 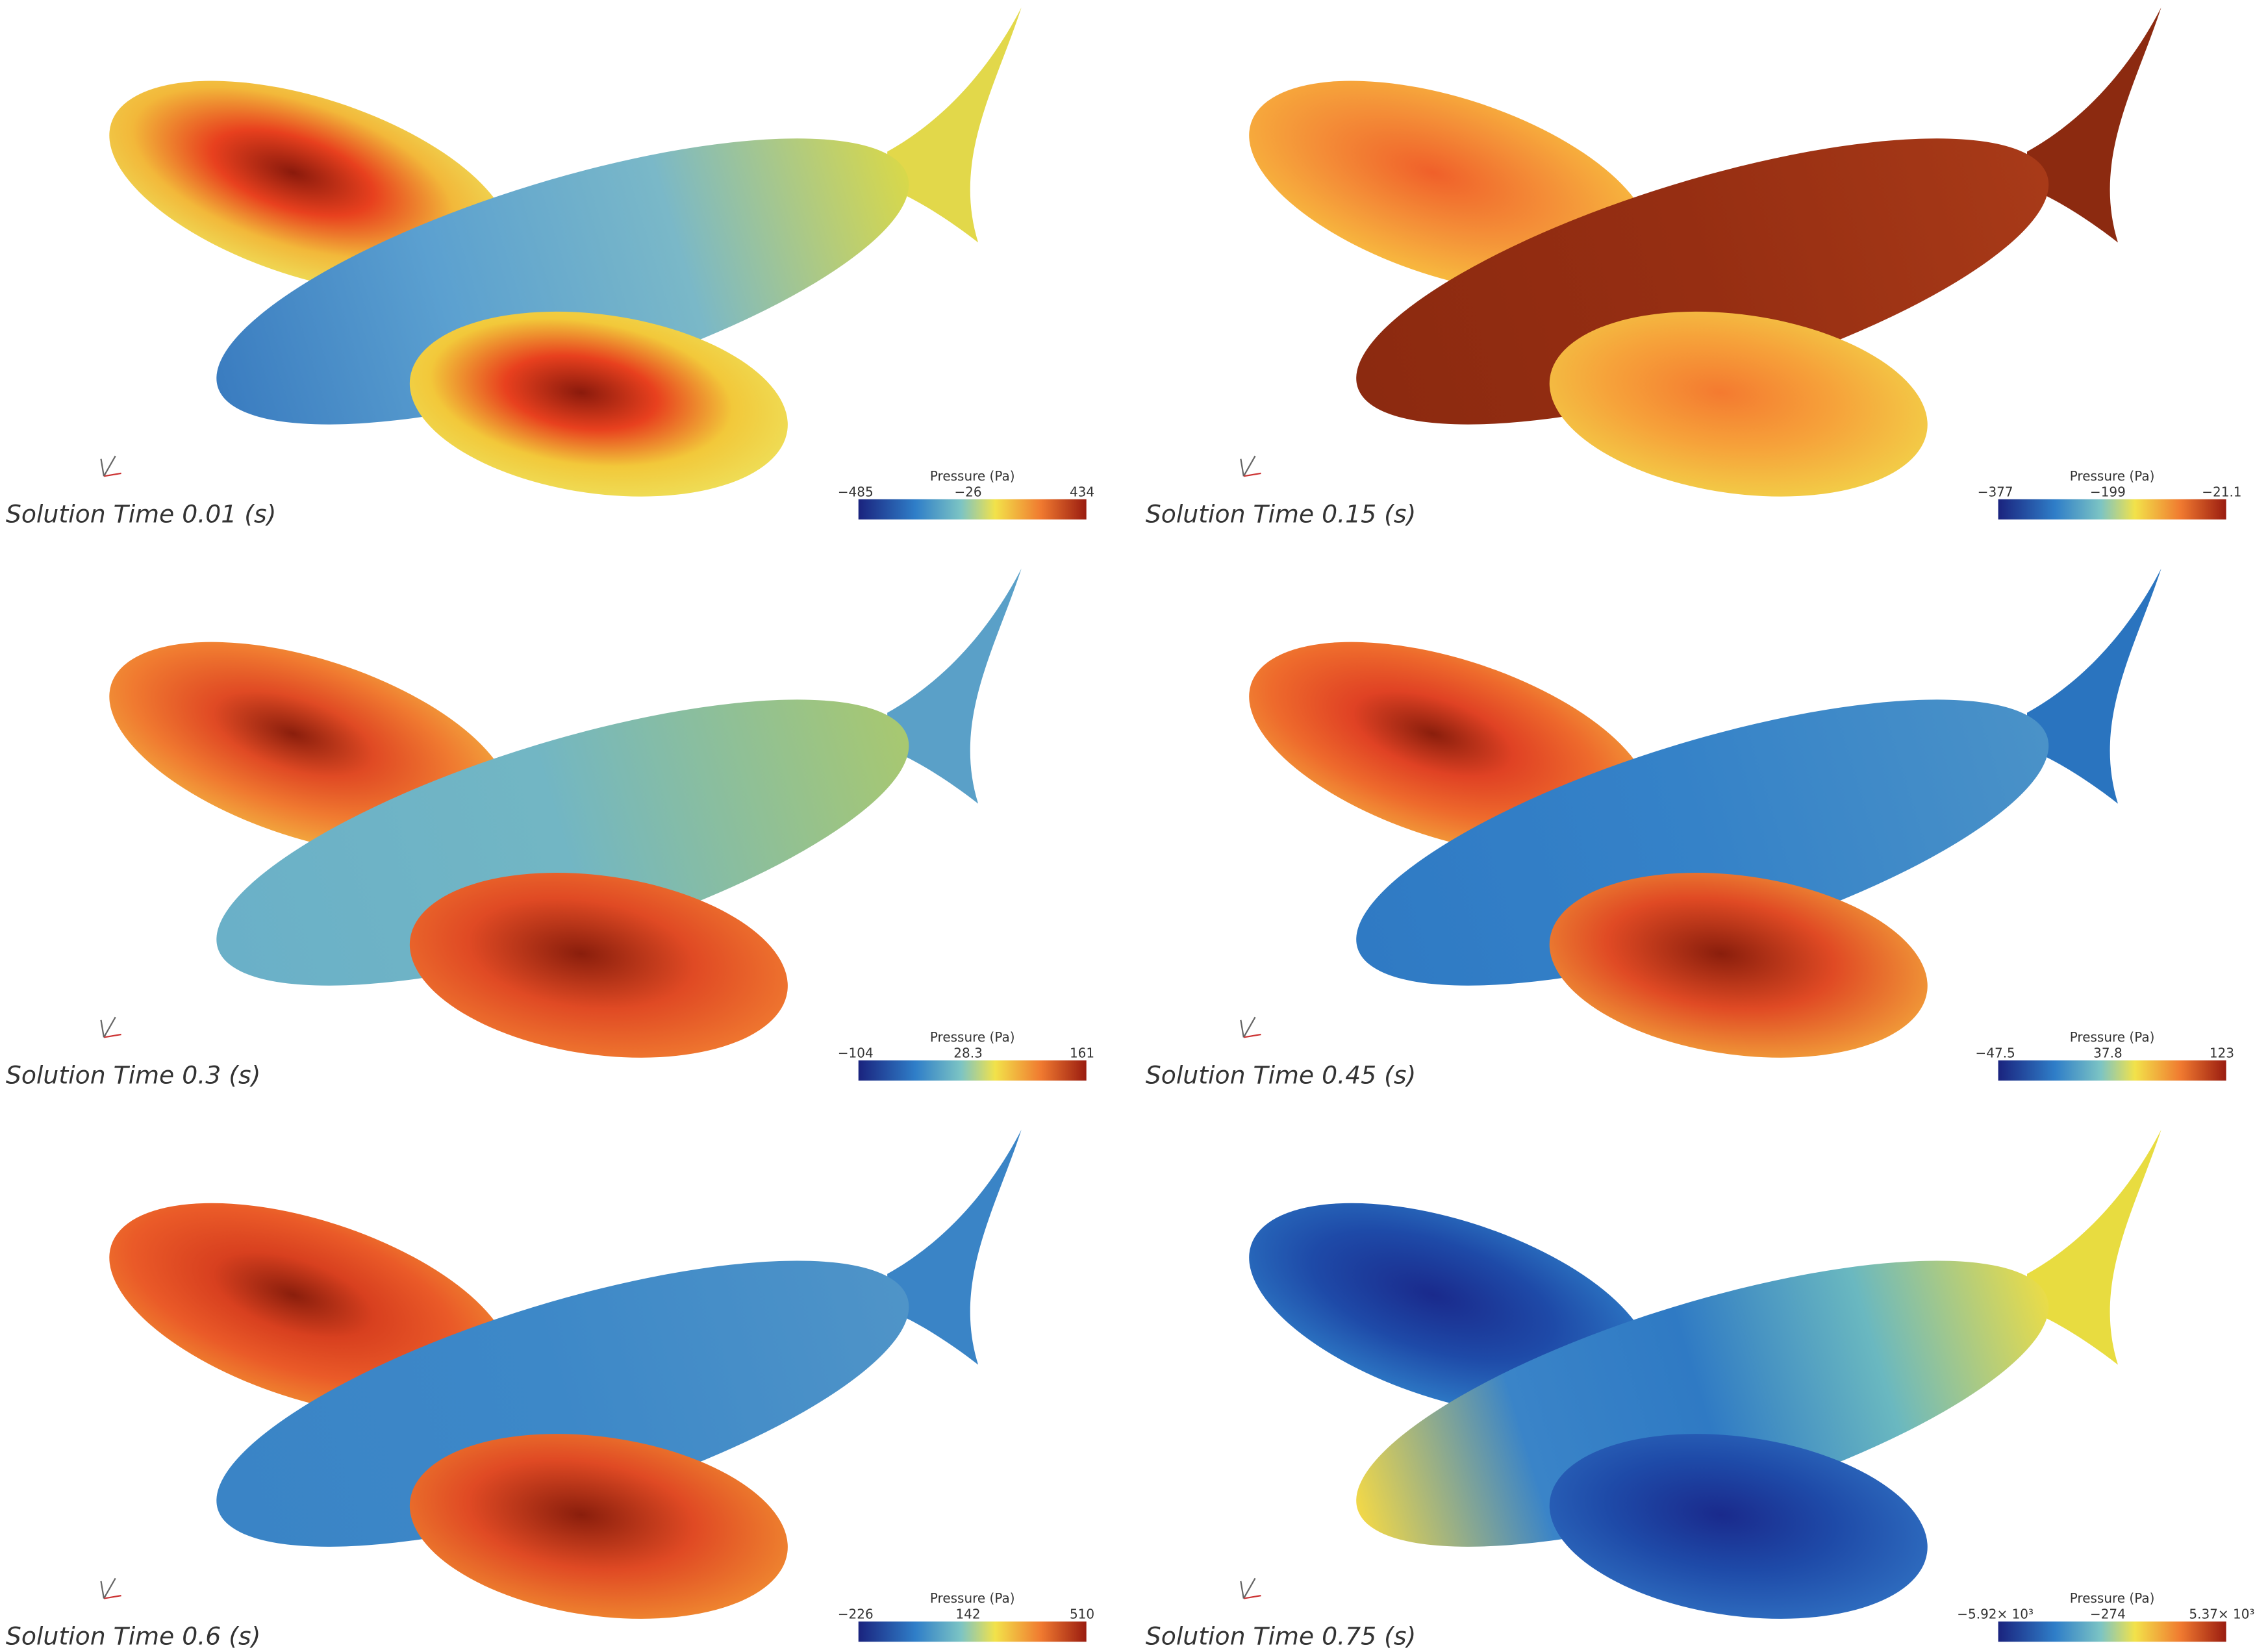 What do you see at coordinates (1281, 514) in the screenshot?
I see `caption: Solution Time 0.15 (s)` at bounding box center [1281, 514].